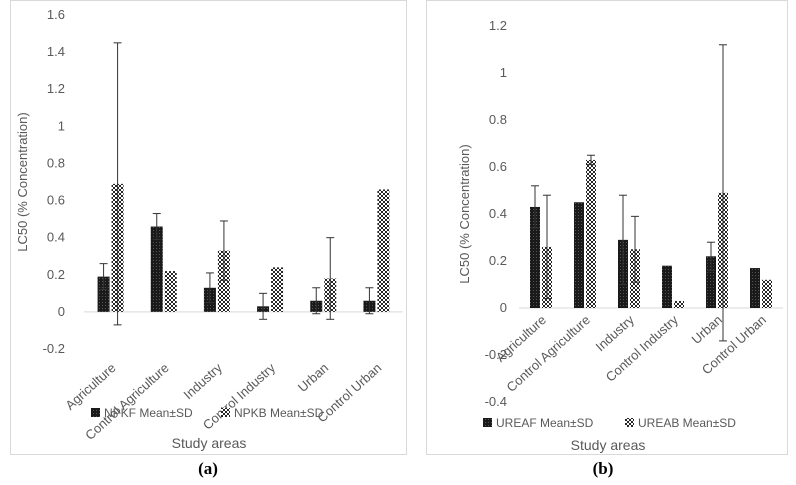 Image resolution: width=796 pixels, height=485 pixels. What do you see at coordinates (687, 423) in the screenshot?
I see `legend-label: UREAB Mean±SD` at bounding box center [687, 423].